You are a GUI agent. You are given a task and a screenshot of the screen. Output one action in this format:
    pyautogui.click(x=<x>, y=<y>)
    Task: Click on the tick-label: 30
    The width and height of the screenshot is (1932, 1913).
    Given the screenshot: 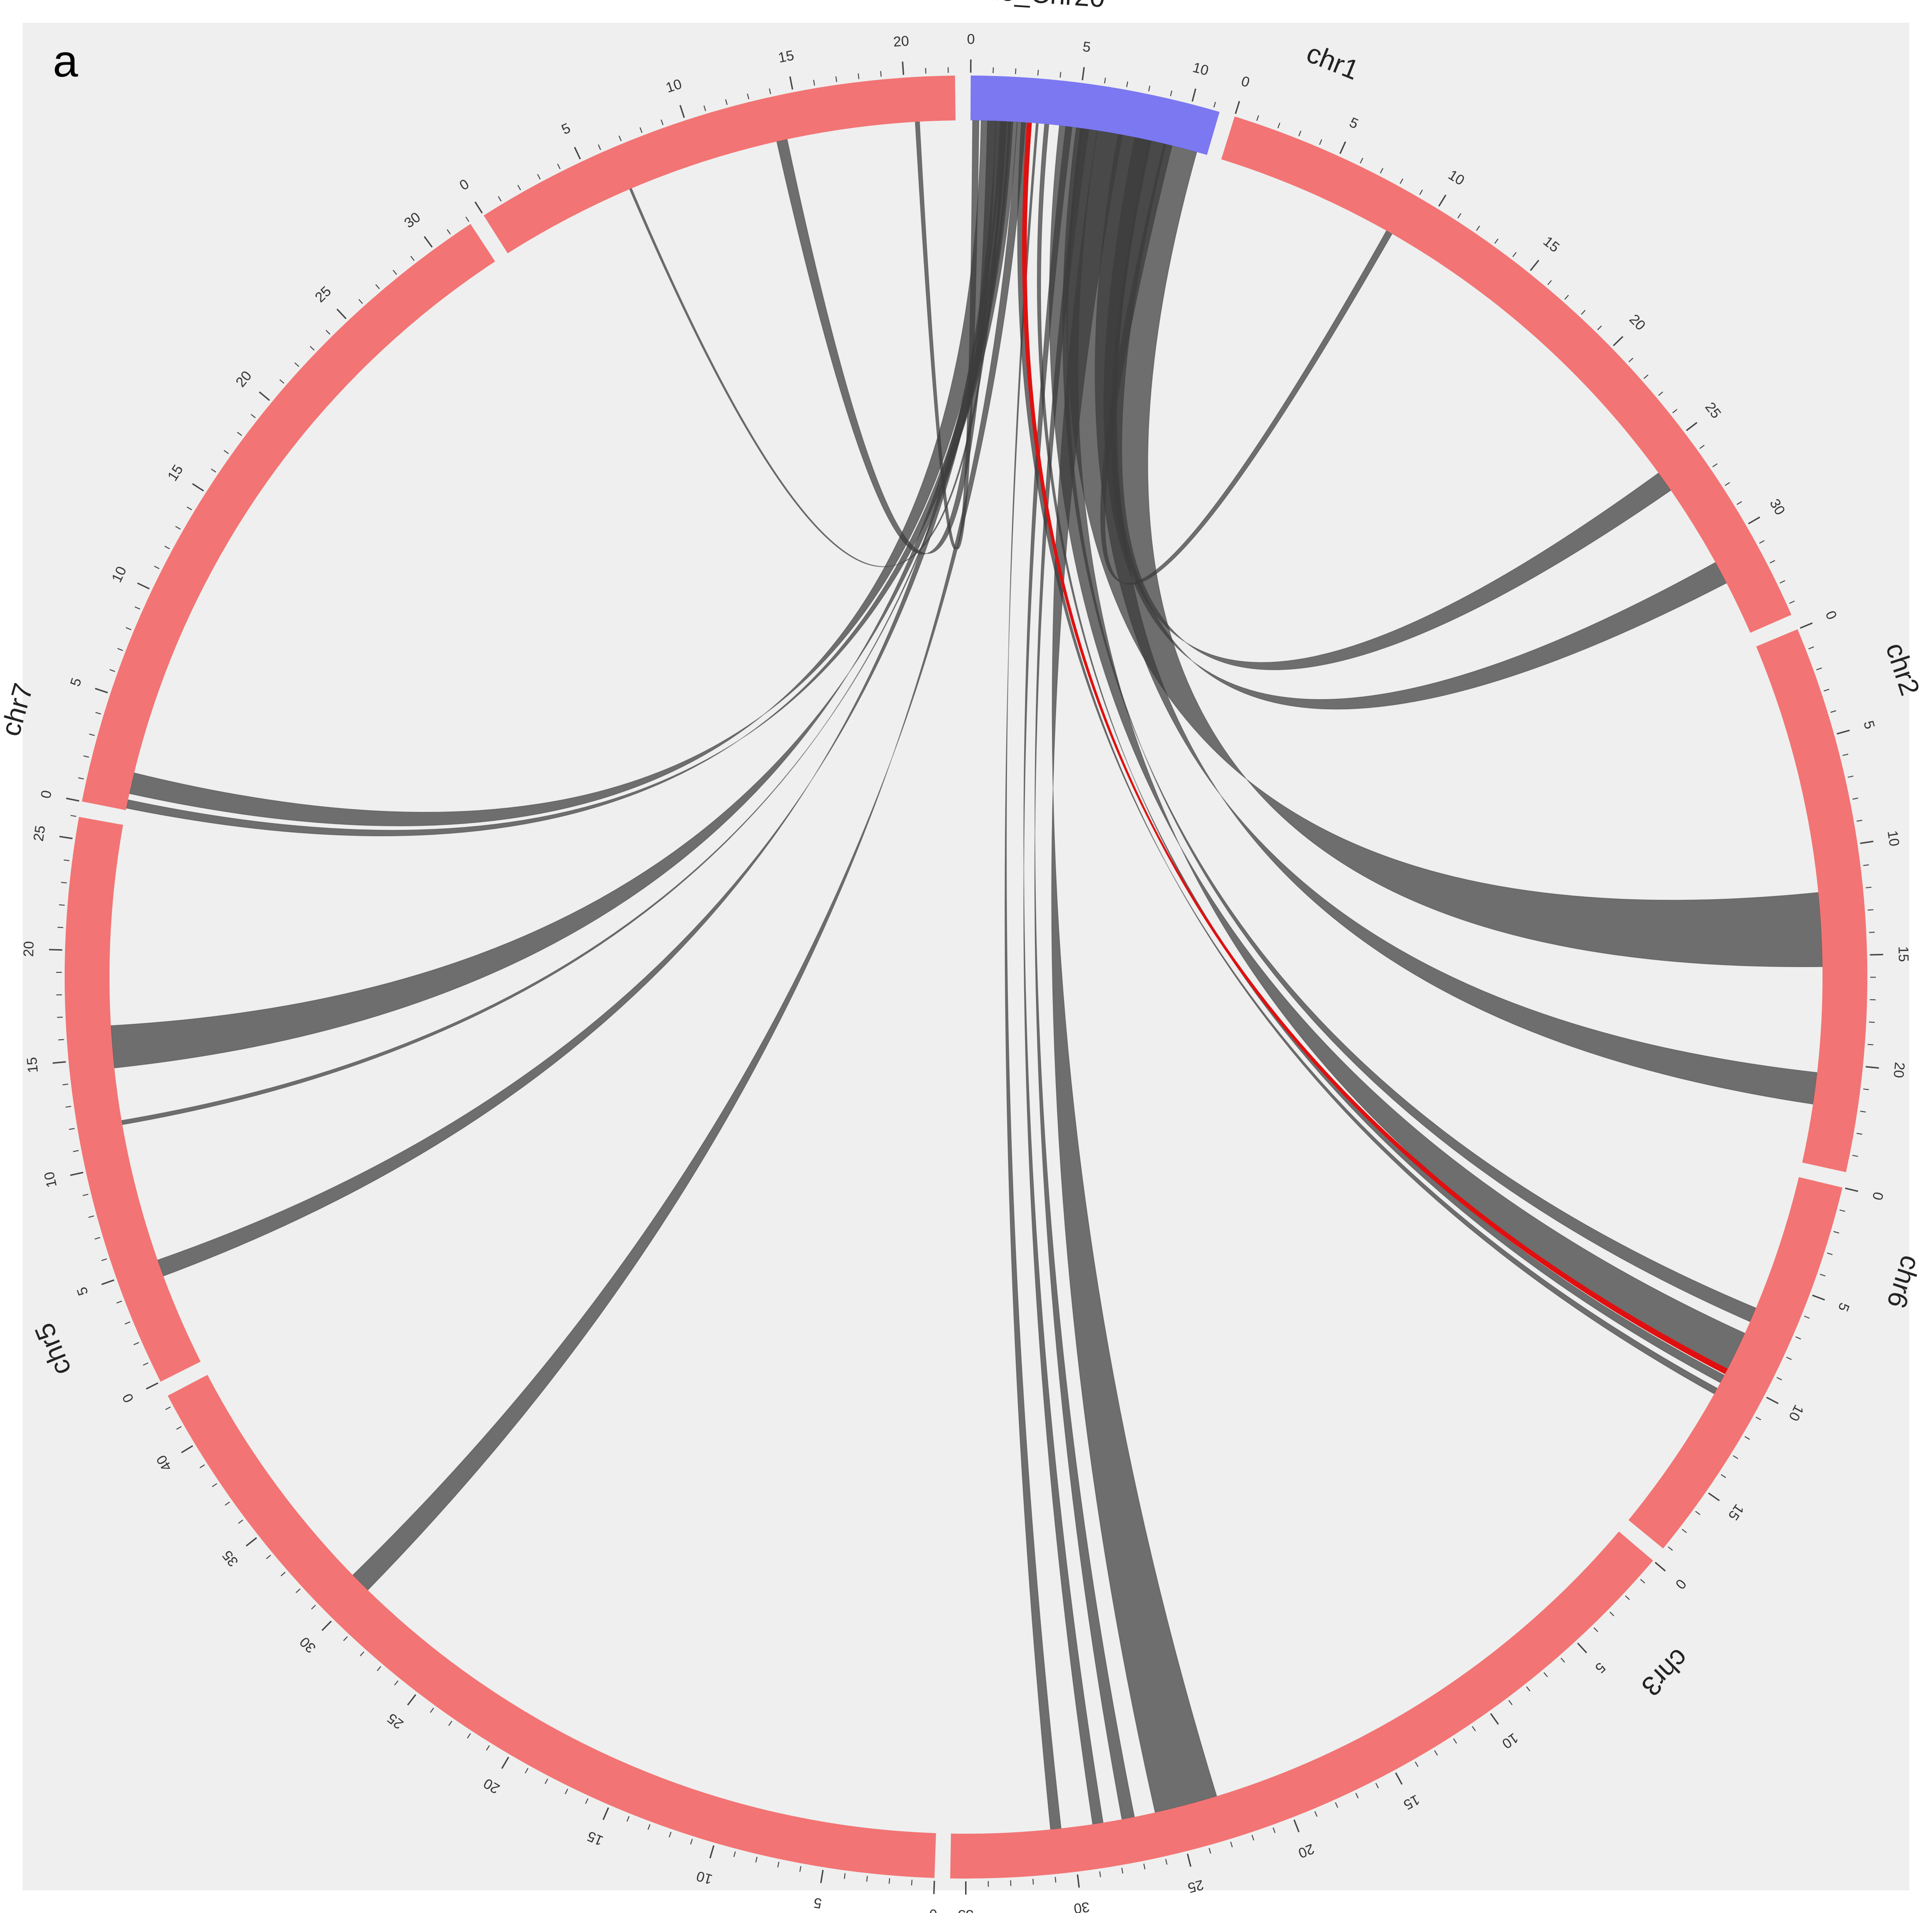 What is the action you would take?
    pyautogui.click(x=412, y=220)
    